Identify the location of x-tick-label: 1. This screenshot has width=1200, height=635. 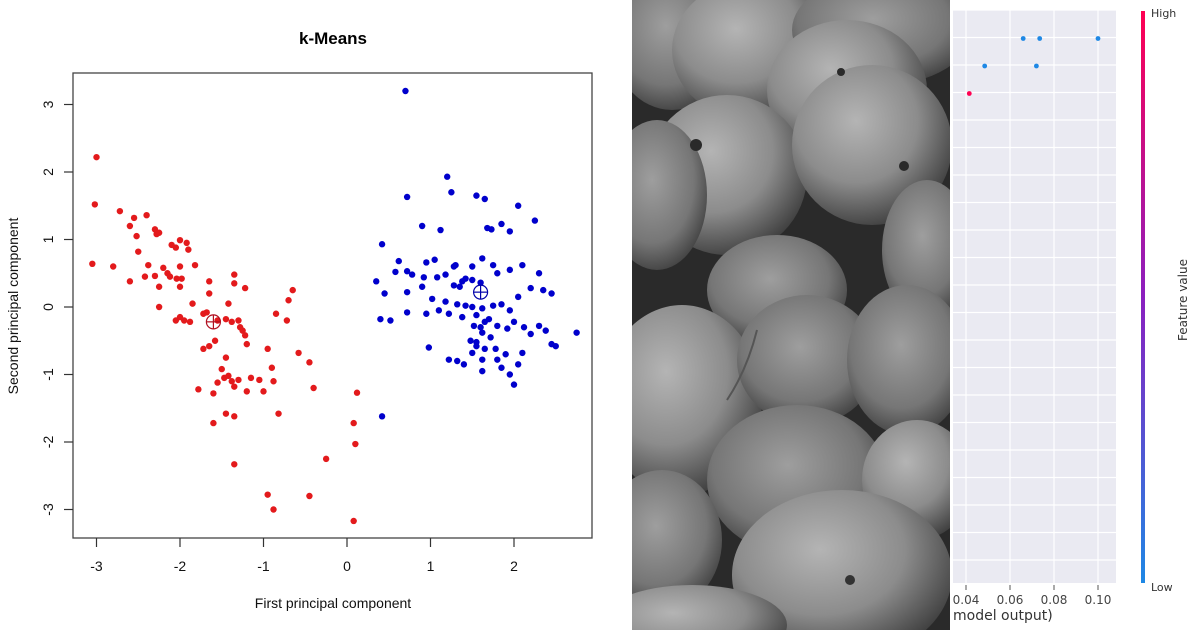
(431, 566).